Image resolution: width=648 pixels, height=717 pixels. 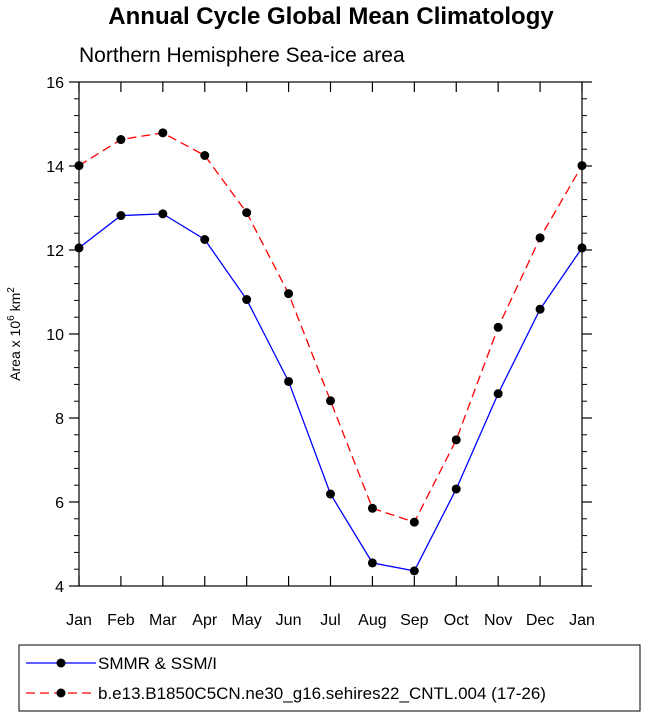 What do you see at coordinates (157, 663) in the screenshot?
I see `legend-label-1: SMMR & SSM/I` at bounding box center [157, 663].